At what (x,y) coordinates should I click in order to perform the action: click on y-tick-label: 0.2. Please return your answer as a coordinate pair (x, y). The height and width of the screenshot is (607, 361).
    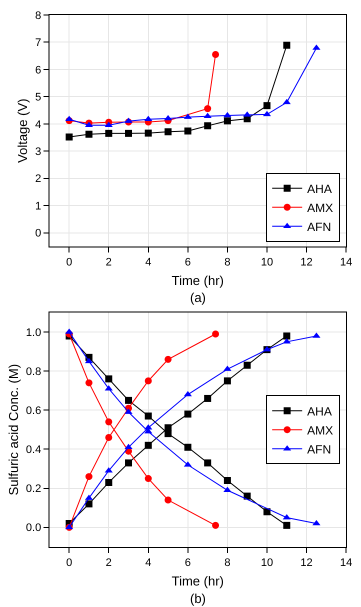
    Looking at the image, I should click on (34, 489).